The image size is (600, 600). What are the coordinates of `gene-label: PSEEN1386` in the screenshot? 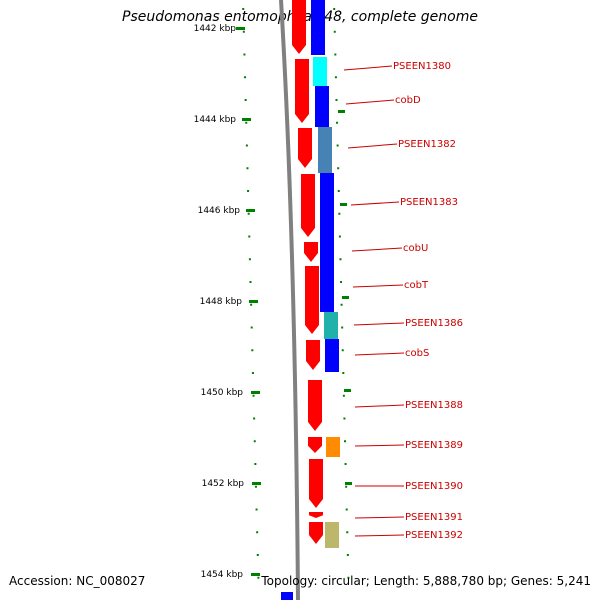 It's located at (434, 323).